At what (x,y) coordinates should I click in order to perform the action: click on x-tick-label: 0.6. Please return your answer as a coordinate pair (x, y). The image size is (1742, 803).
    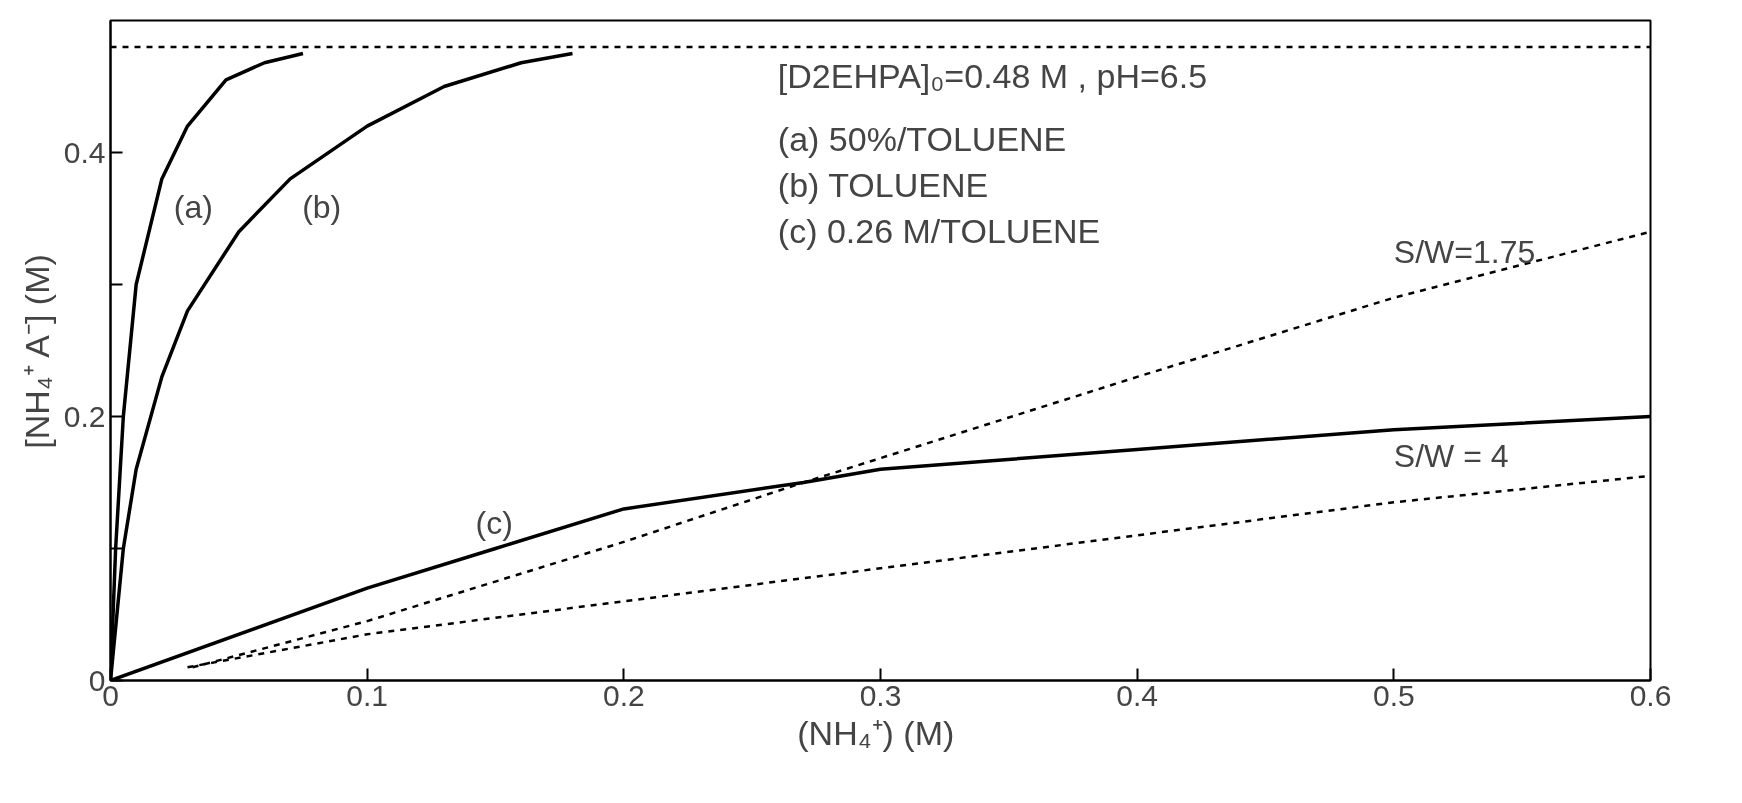
    Looking at the image, I should click on (1650, 695).